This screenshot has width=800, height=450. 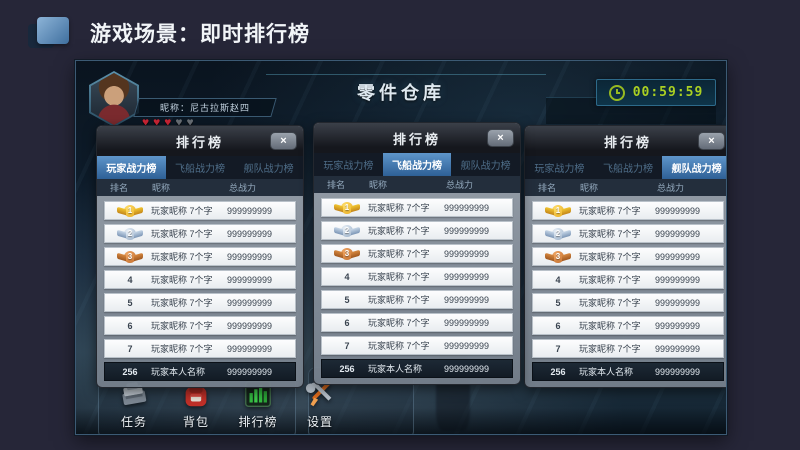 What do you see at coordinates (320, 394) in the screenshot?
I see `settings-icon` at bounding box center [320, 394].